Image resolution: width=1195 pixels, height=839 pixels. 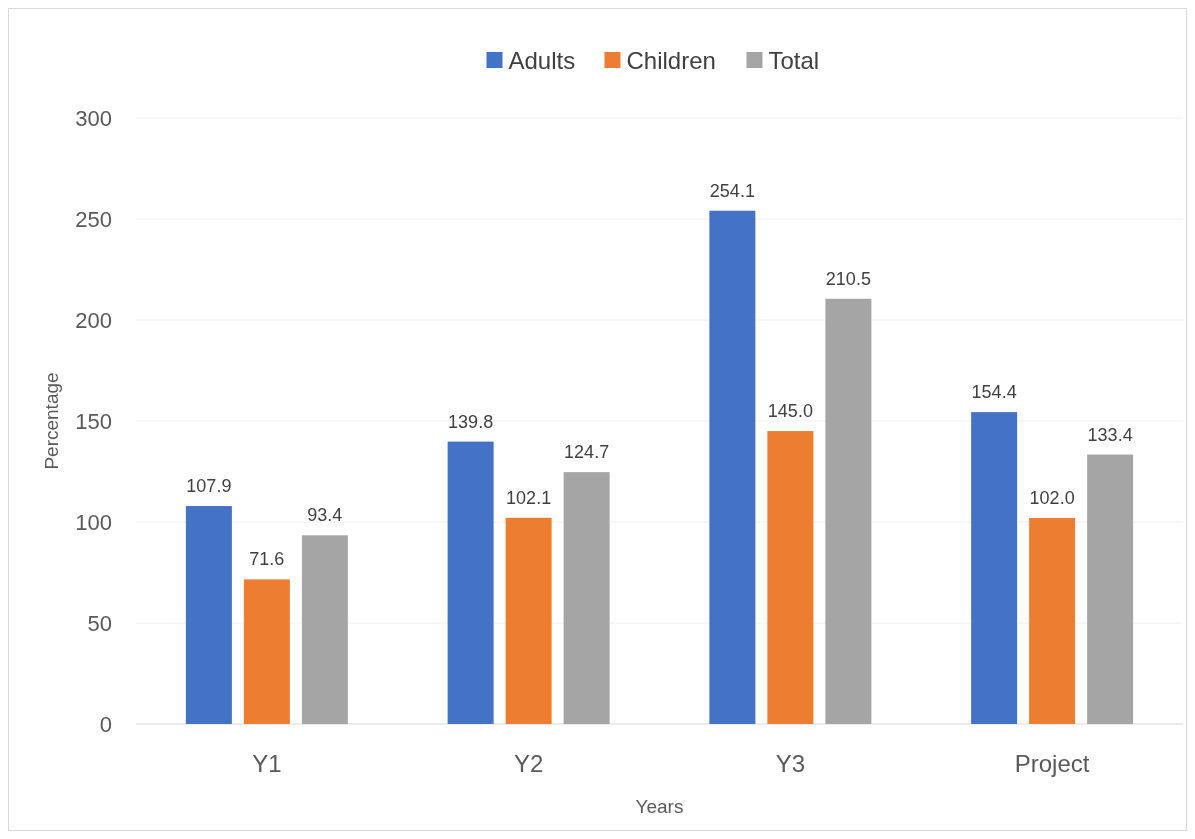 I want to click on data-label: 254.1, so click(x=732, y=190).